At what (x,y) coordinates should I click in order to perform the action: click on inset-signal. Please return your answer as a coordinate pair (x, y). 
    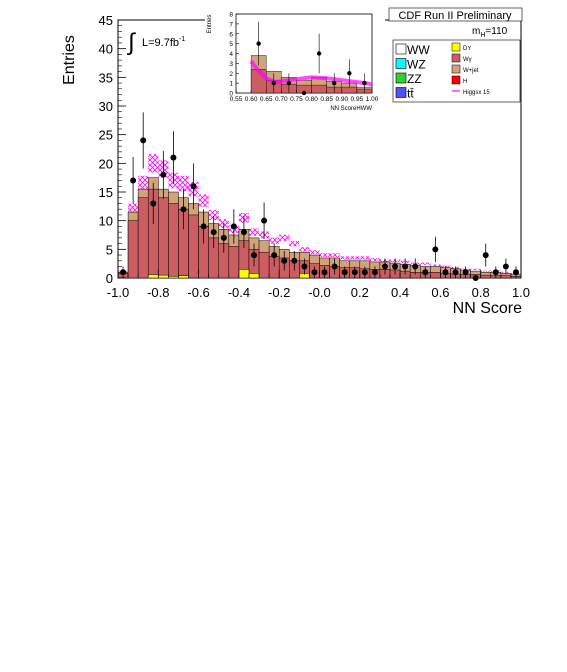
    Looking at the image, I should click on (311, 73).